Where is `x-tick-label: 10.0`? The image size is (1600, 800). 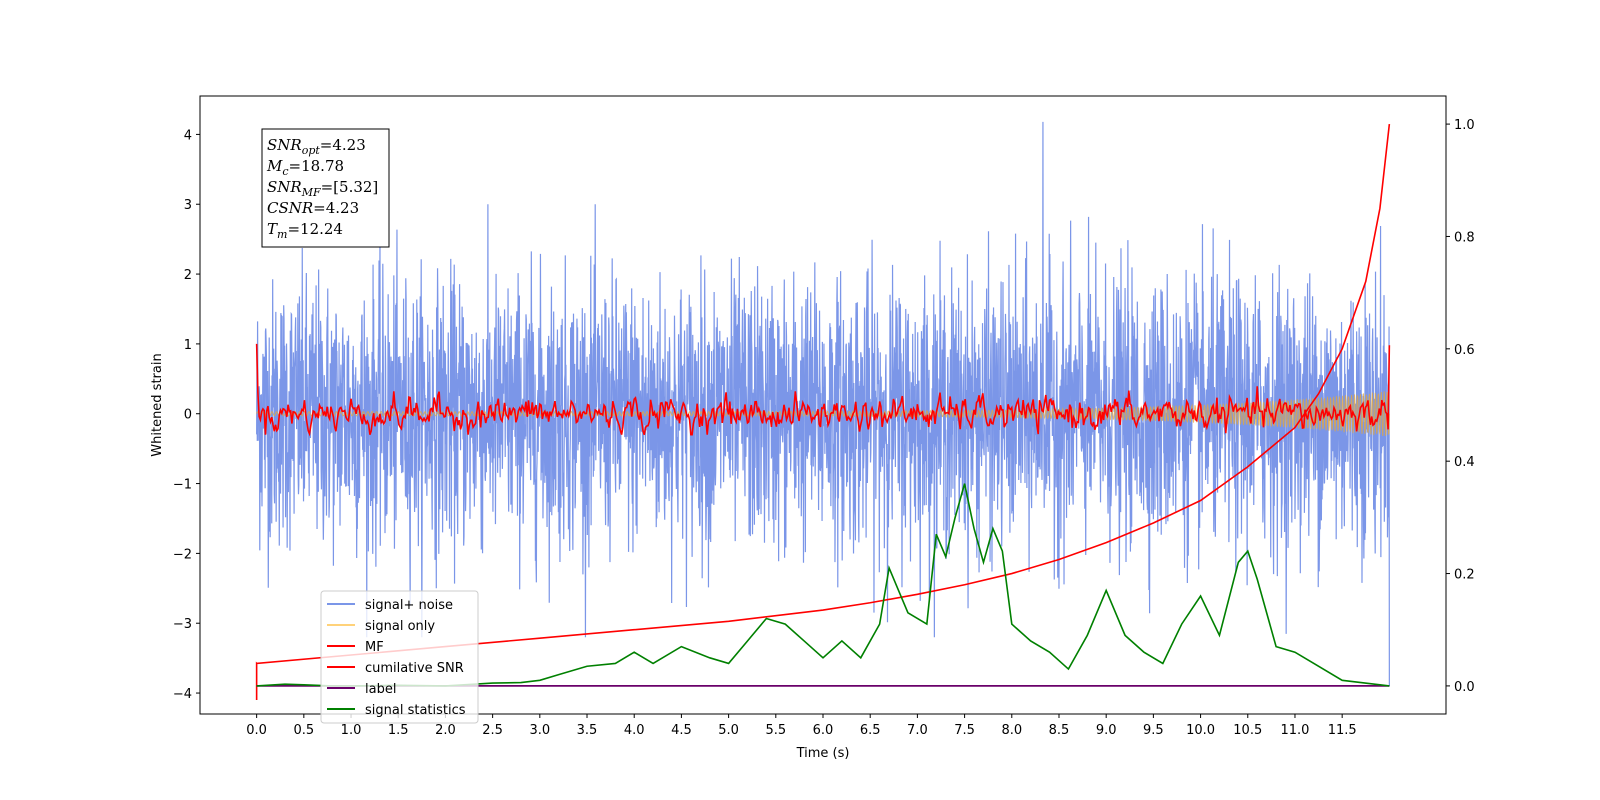 x-tick-label: 10.0 is located at coordinates (1200, 730).